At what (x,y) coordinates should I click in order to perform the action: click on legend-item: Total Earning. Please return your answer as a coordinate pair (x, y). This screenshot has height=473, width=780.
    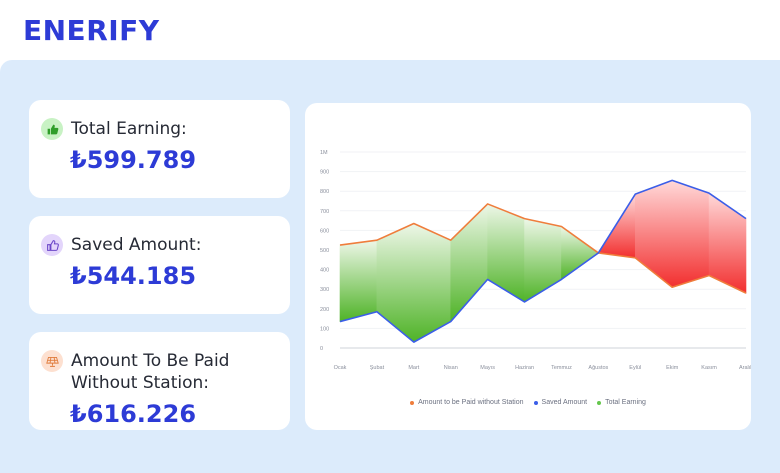
    Looking at the image, I should click on (621, 402).